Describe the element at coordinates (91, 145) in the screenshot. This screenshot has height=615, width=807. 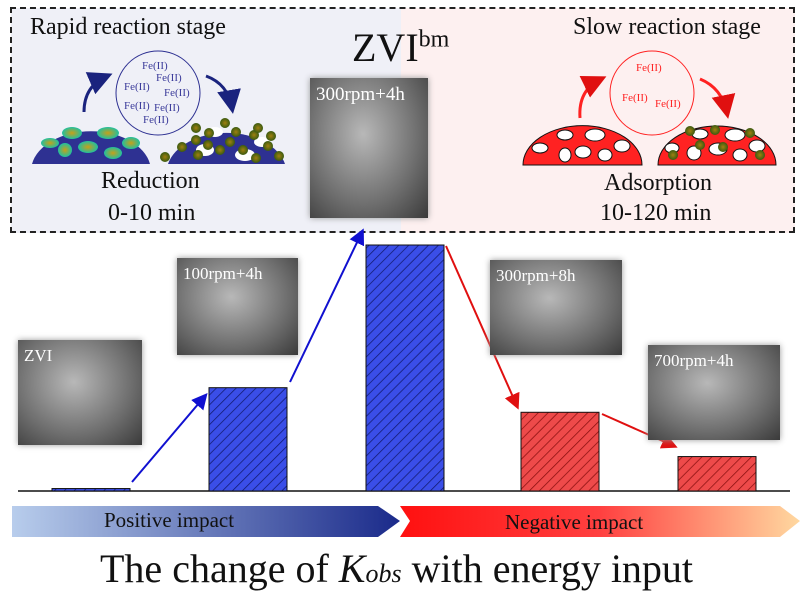
I see `zvi-particle-icon` at that location.